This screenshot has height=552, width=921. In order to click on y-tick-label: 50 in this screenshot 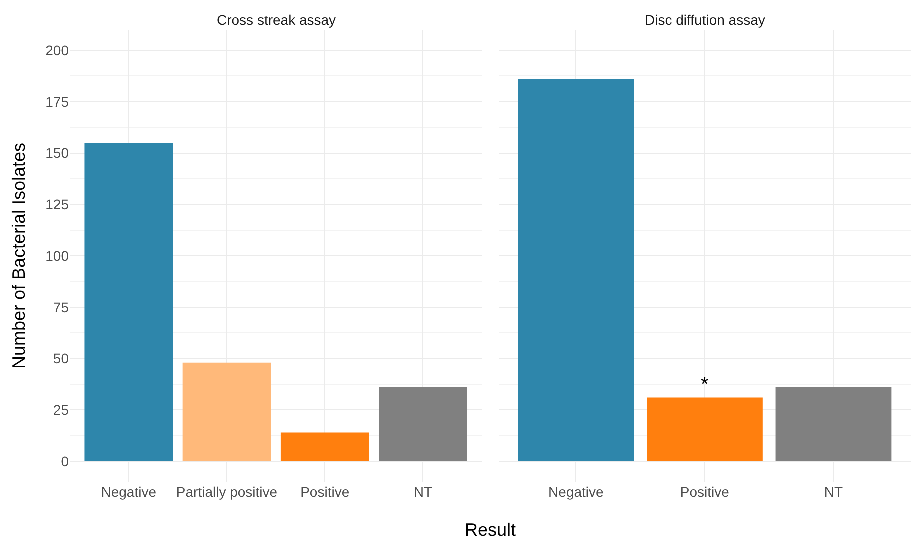, I will do `click(61, 358)`.